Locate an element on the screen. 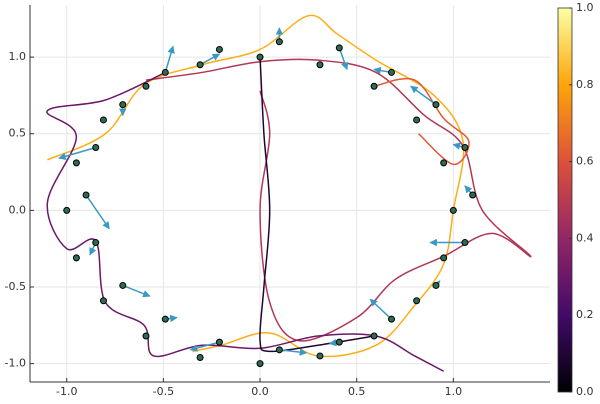  x-tick-label: 0.5 is located at coordinates (357, 391).